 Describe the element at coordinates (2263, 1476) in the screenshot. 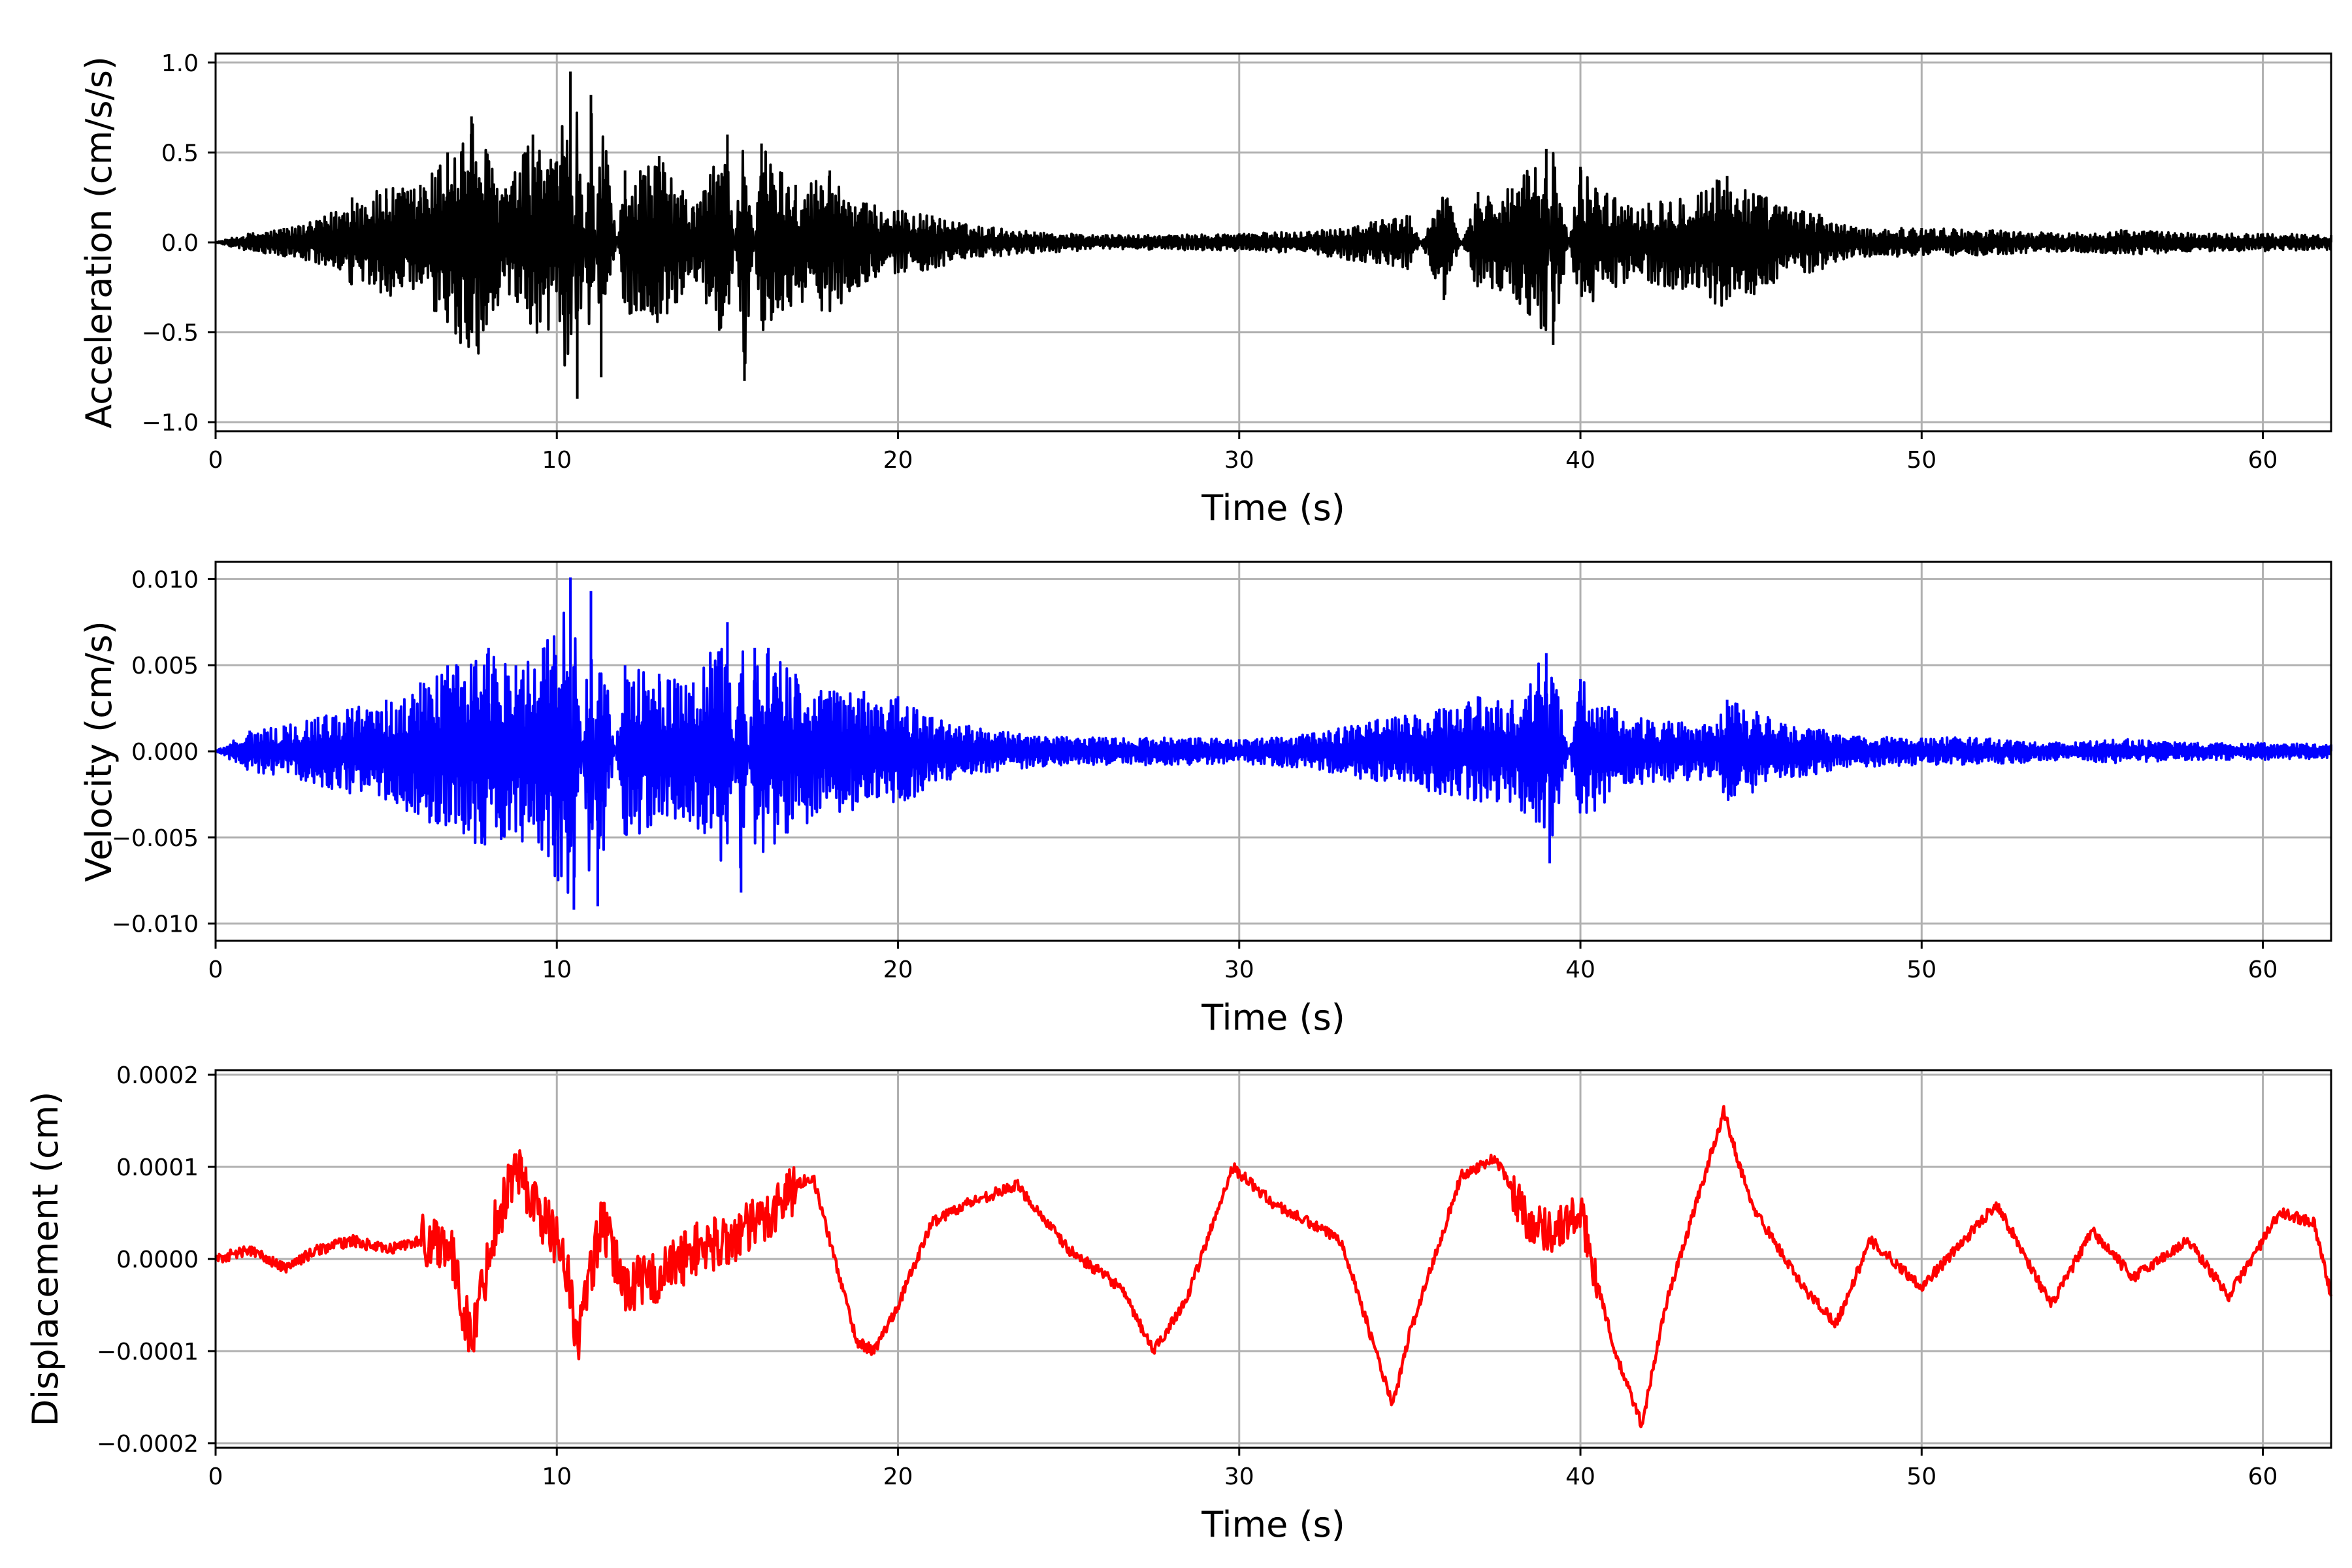

I see `displacement-x-tick-label: 60` at that location.